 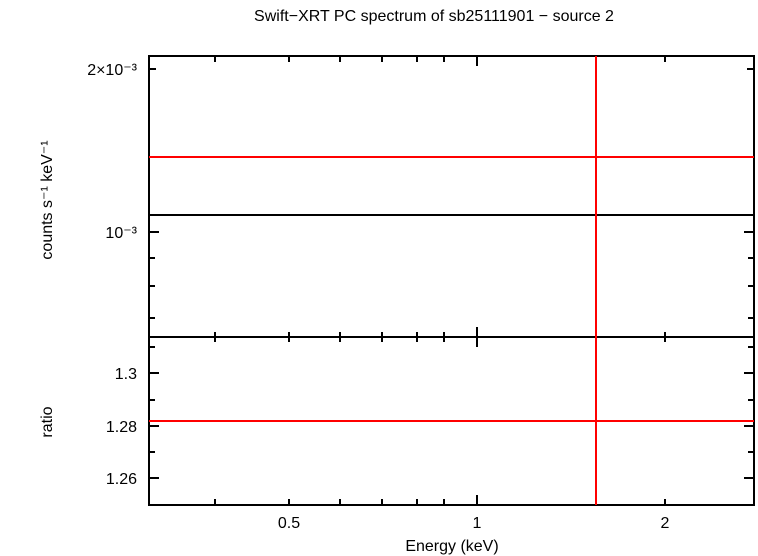 What do you see at coordinates (121, 479) in the screenshot?
I see `y-tick-1.26: 1.26` at bounding box center [121, 479].